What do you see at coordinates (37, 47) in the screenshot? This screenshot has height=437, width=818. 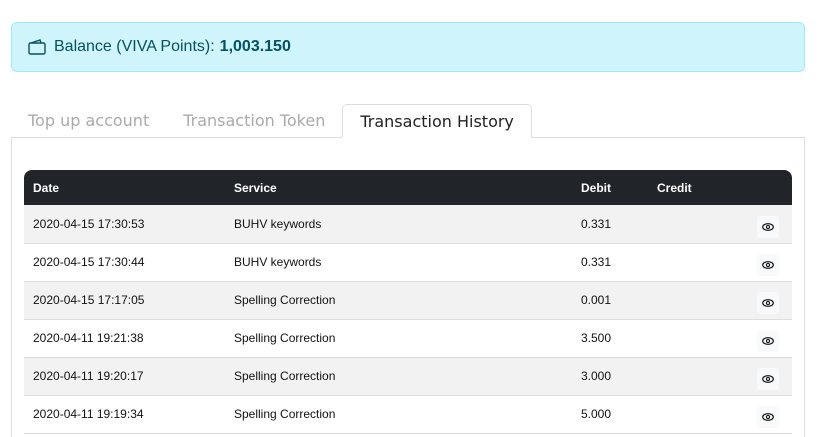 I see `wallet-icon` at bounding box center [37, 47].